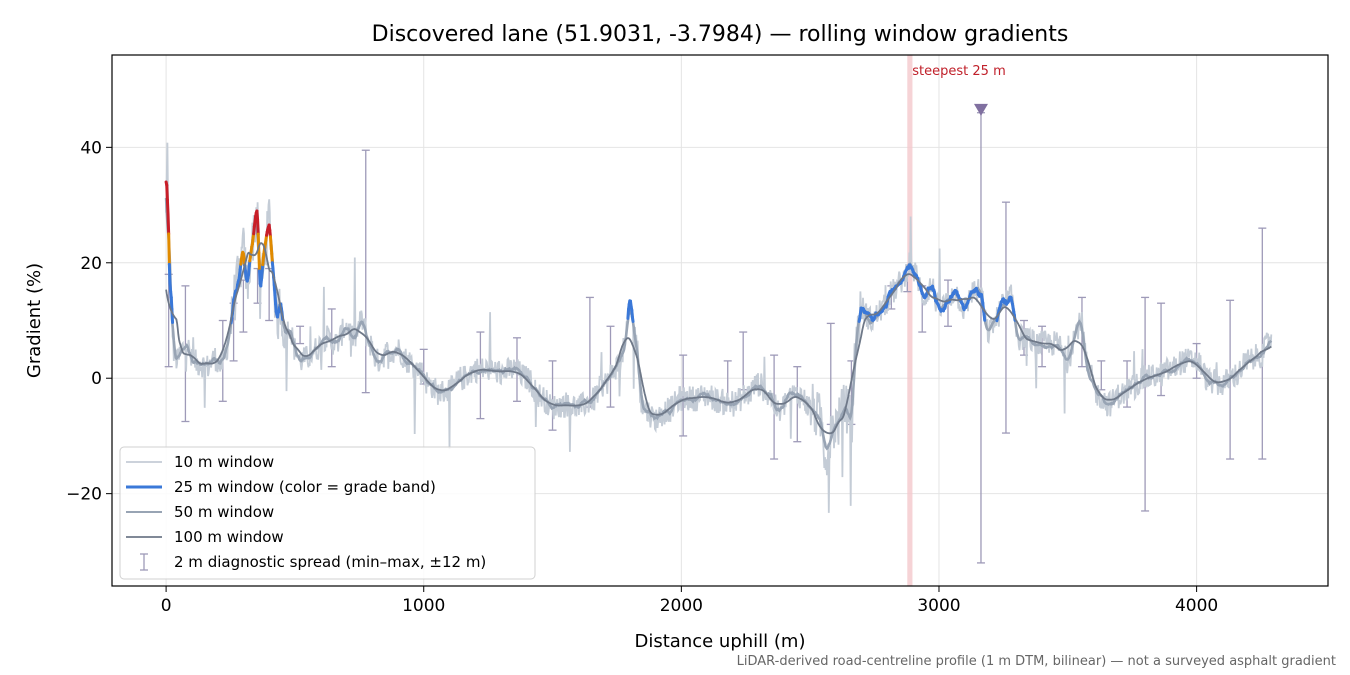  What do you see at coordinates (34, 320) in the screenshot?
I see `y-axis-label: Gradient (%)` at bounding box center [34, 320].